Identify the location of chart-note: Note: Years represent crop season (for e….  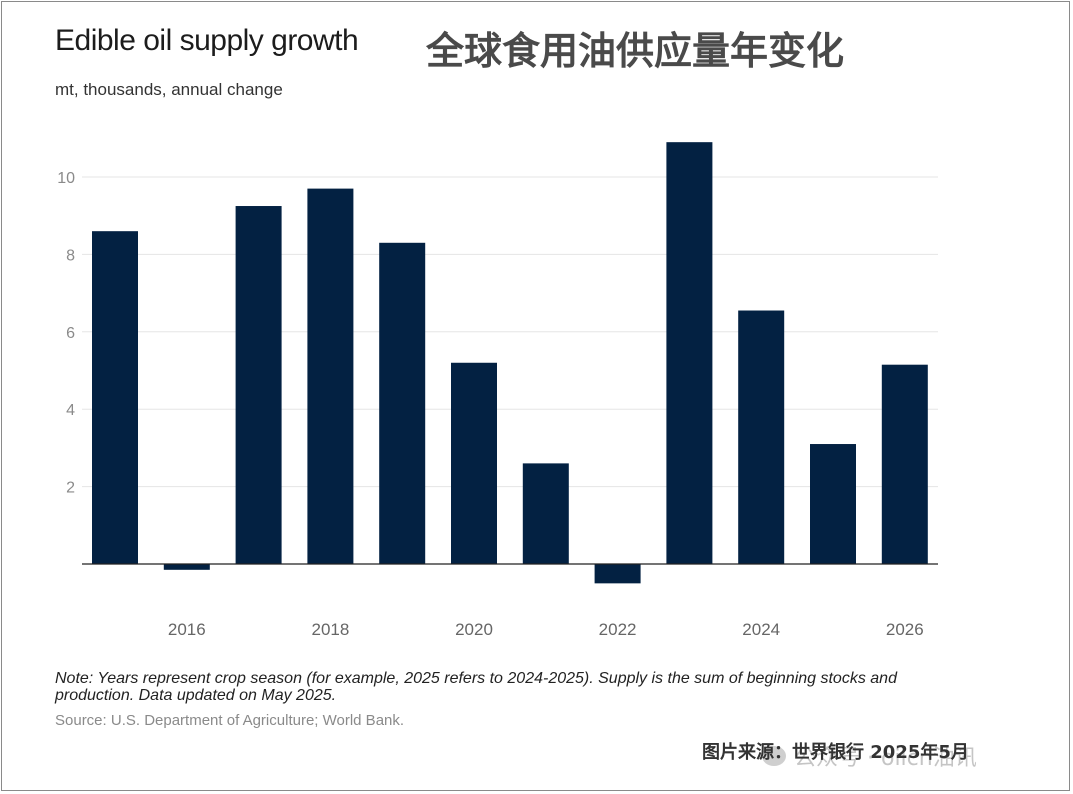
(476, 687).